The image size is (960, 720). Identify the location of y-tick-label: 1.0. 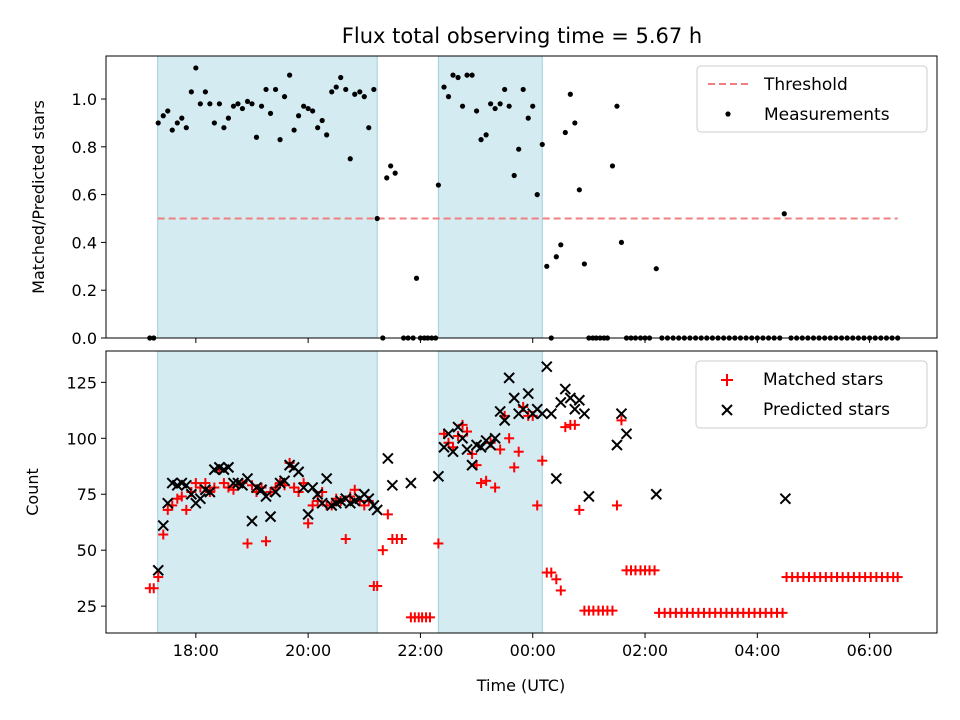
(84, 99).